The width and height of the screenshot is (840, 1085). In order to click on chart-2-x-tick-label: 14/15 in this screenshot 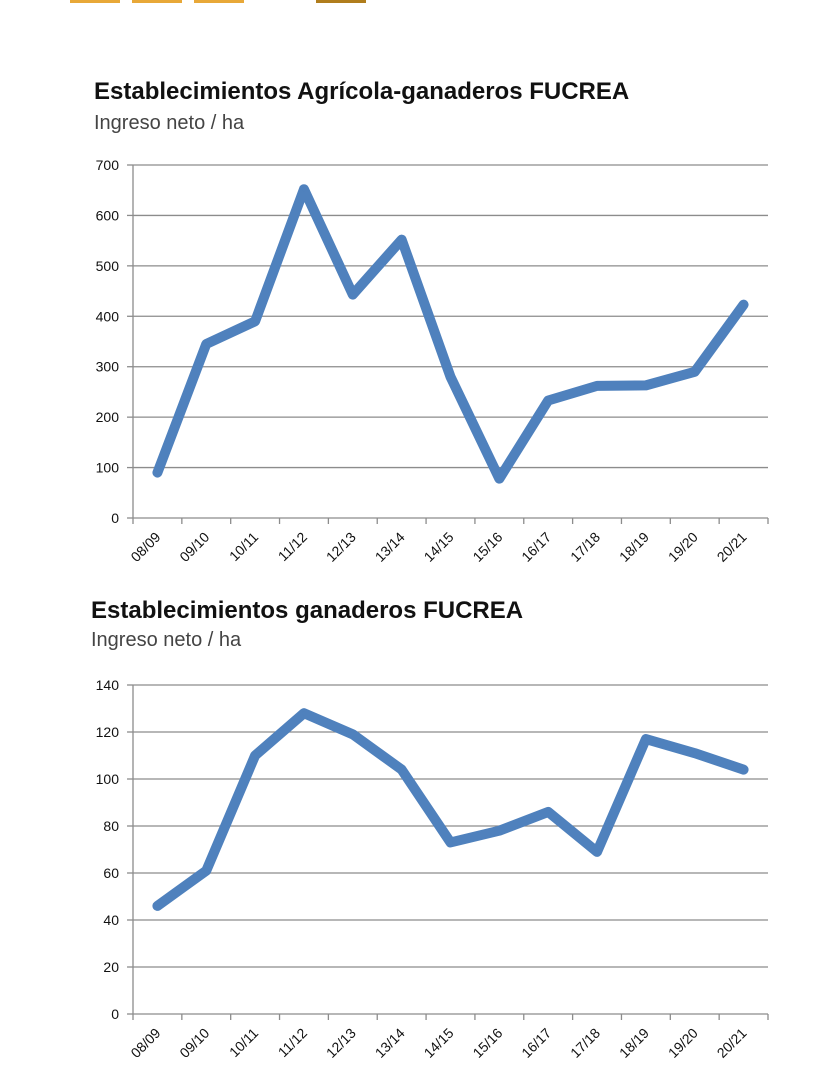, I will do `click(439, 1043)`.